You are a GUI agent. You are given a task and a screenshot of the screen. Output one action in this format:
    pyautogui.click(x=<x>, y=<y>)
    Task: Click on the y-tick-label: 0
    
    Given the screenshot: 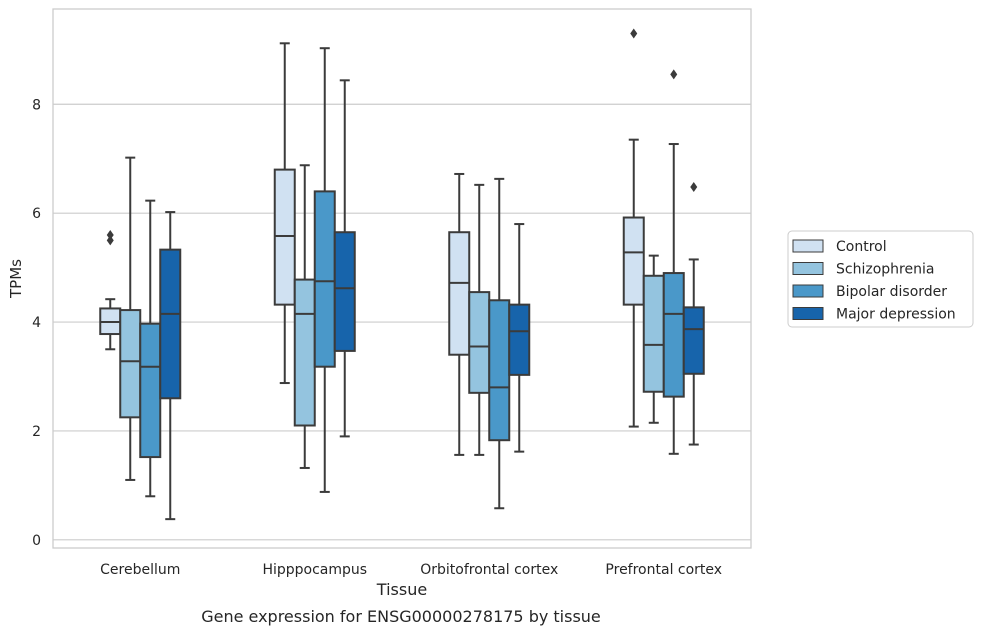 What is the action you would take?
    pyautogui.click(x=36, y=541)
    